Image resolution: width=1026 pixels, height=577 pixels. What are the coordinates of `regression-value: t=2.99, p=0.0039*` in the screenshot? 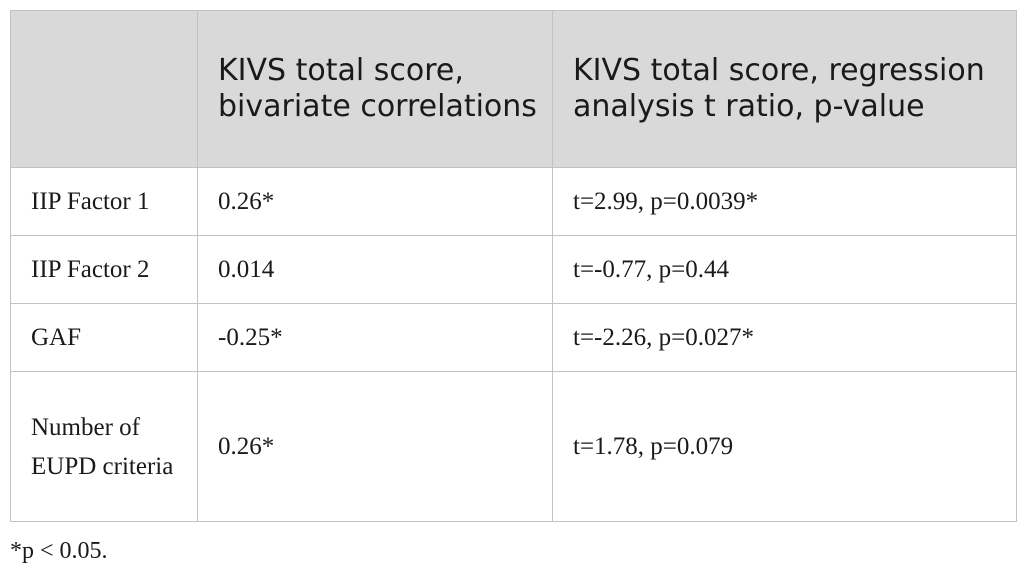 It's located at (784, 201).